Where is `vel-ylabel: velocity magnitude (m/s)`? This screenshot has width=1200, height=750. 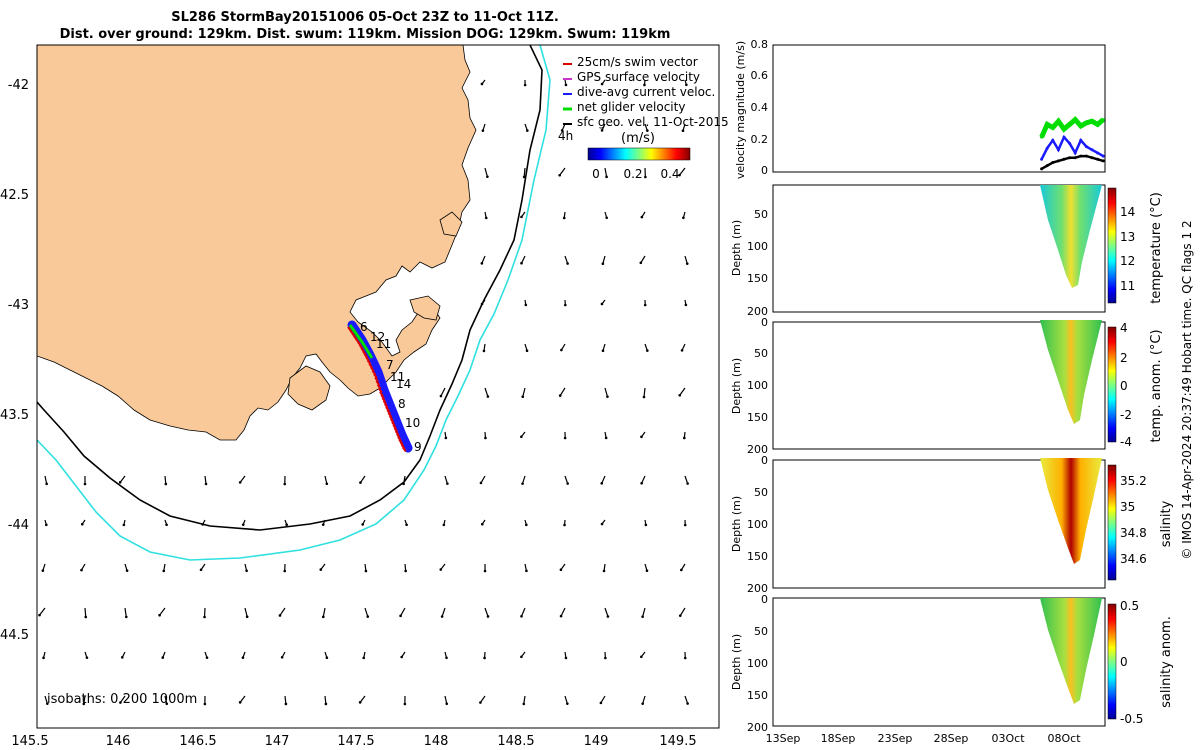 vel-ylabel: velocity magnitude (m/s) is located at coordinates (740, 110).